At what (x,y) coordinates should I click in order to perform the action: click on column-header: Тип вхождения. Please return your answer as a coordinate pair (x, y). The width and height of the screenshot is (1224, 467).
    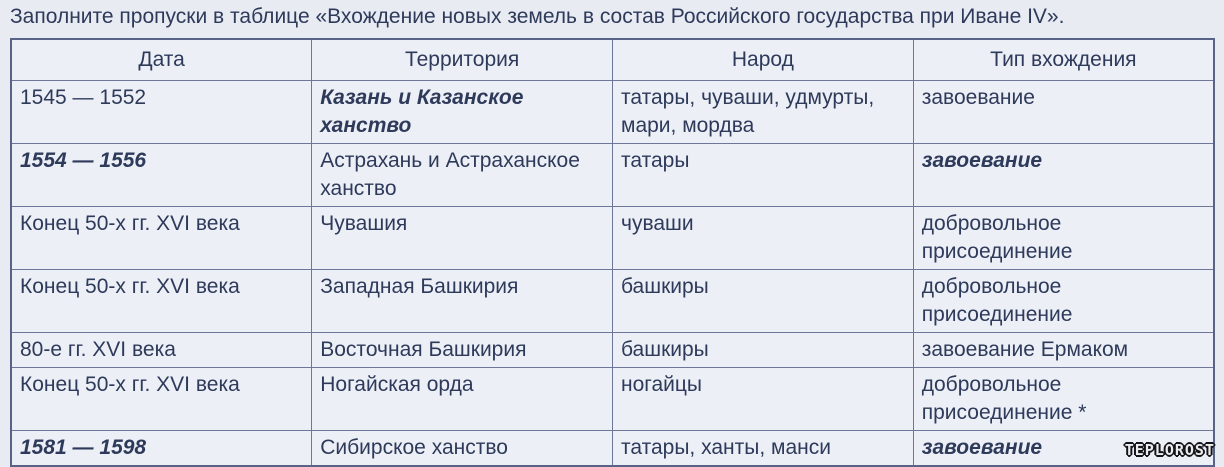
    Looking at the image, I should click on (1063, 59).